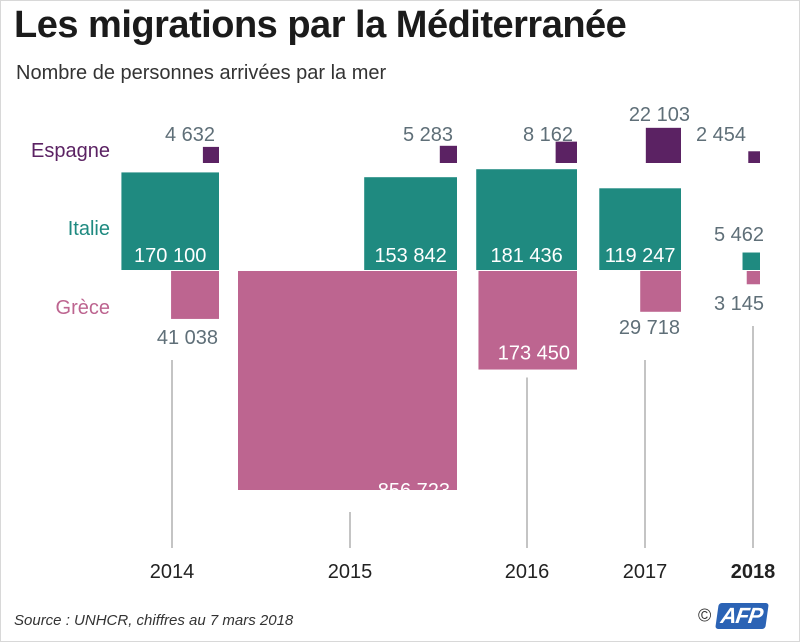 Image resolution: width=800 pixels, height=642 pixels. What do you see at coordinates (548, 135) in the screenshot?
I see `label-espagne-2016: 8 162` at bounding box center [548, 135].